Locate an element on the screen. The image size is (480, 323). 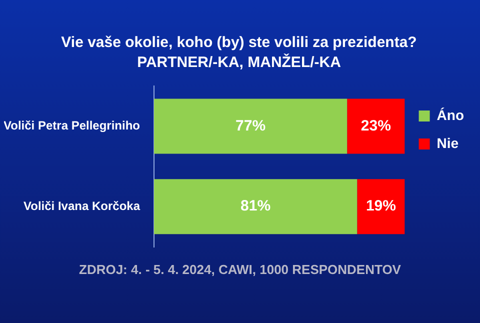
data-label: 19% is located at coordinates (381, 206).